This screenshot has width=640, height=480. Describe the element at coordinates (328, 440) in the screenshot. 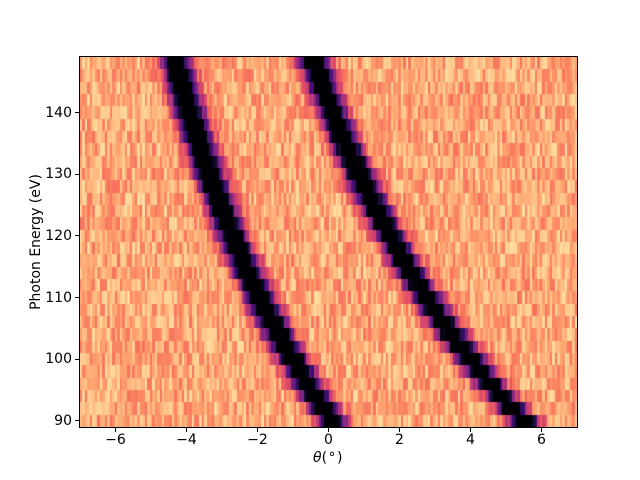

I see `x-tick-label: 0` at that location.